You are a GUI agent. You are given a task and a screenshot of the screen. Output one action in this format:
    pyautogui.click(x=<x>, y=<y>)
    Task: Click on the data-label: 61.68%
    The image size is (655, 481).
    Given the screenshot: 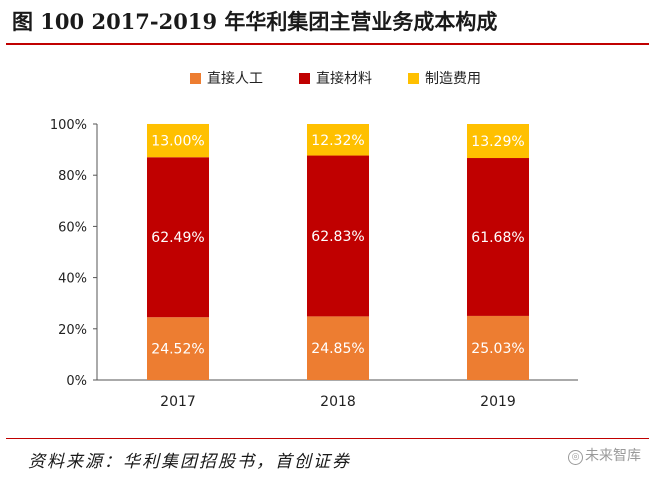 What is the action you would take?
    pyautogui.click(x=497, y=238)
    